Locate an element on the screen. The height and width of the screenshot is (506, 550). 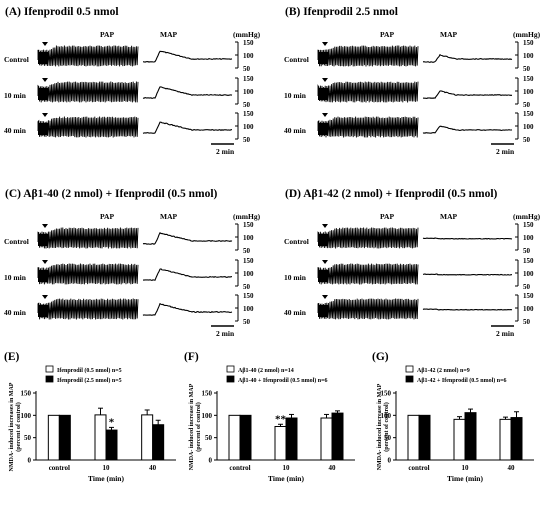
panel-title-G: (G) is located at coordinates (380, 357).